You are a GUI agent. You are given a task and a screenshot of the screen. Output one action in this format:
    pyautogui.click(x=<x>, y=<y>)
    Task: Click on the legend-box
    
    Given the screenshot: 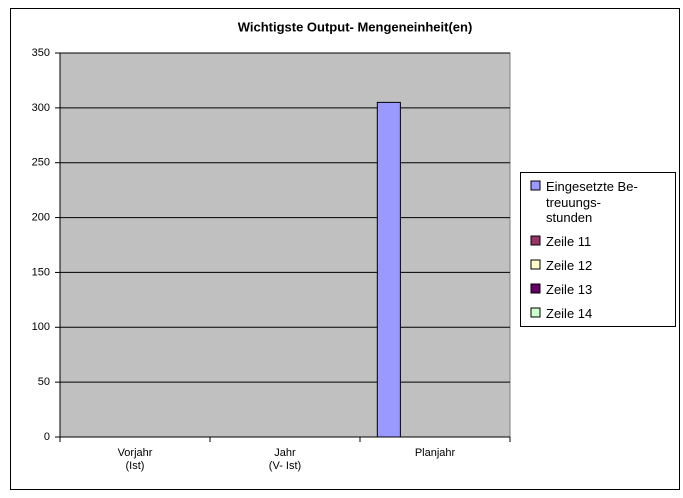 What is the action you would take?
    pyautogui.click(x=598, y=249)
    